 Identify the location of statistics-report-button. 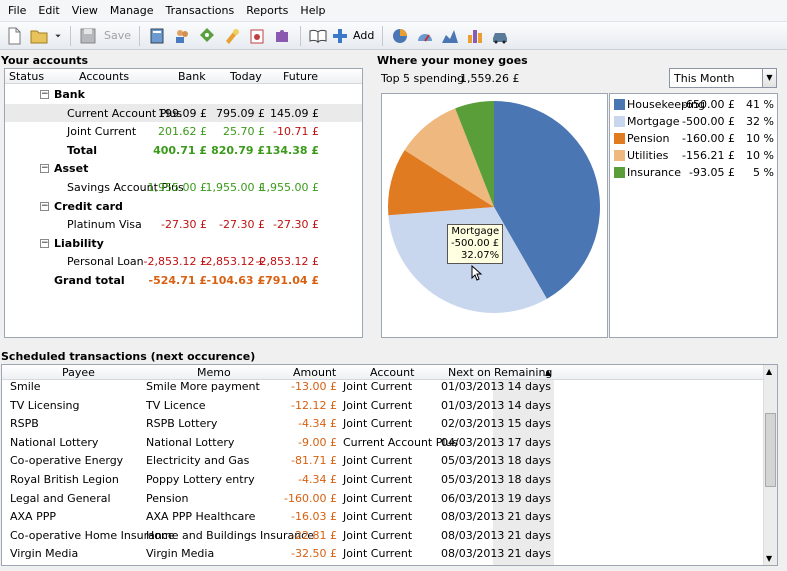
(400, 36).